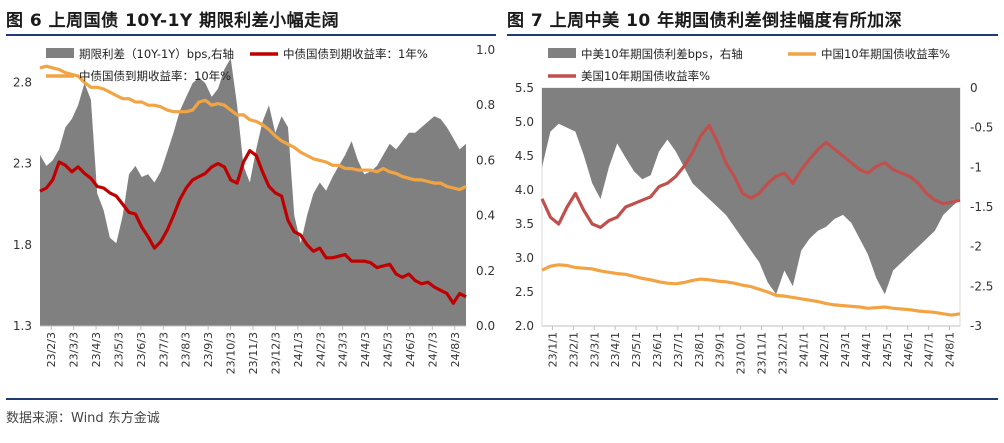 The image size is (1004, 443). What do you see at coordinates (485, 160) in the screenshot?
I see `left-y-right-tick-label: 0.6` at bounding box center [485, 160].